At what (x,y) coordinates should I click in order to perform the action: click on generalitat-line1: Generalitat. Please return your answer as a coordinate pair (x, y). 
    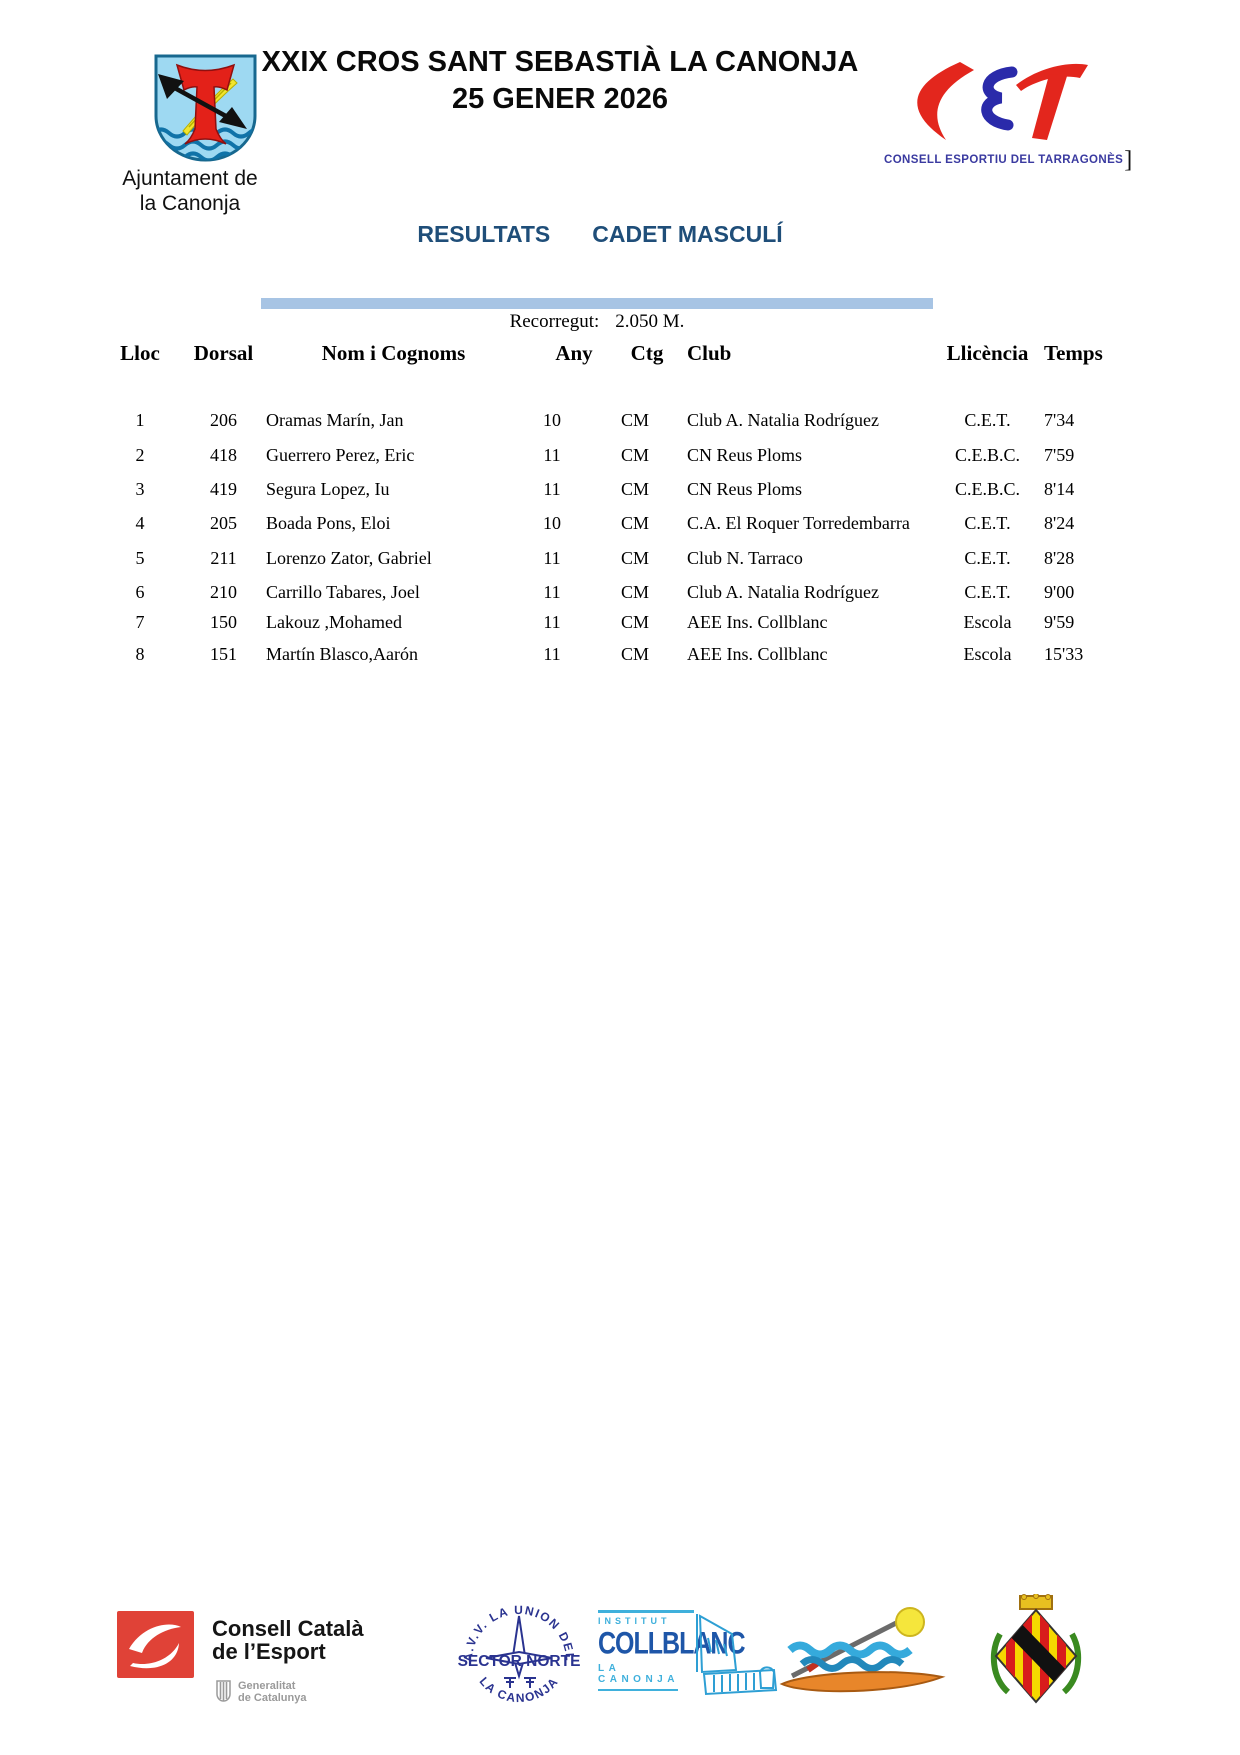
    Looking at the image, I should click on (267, 1686).